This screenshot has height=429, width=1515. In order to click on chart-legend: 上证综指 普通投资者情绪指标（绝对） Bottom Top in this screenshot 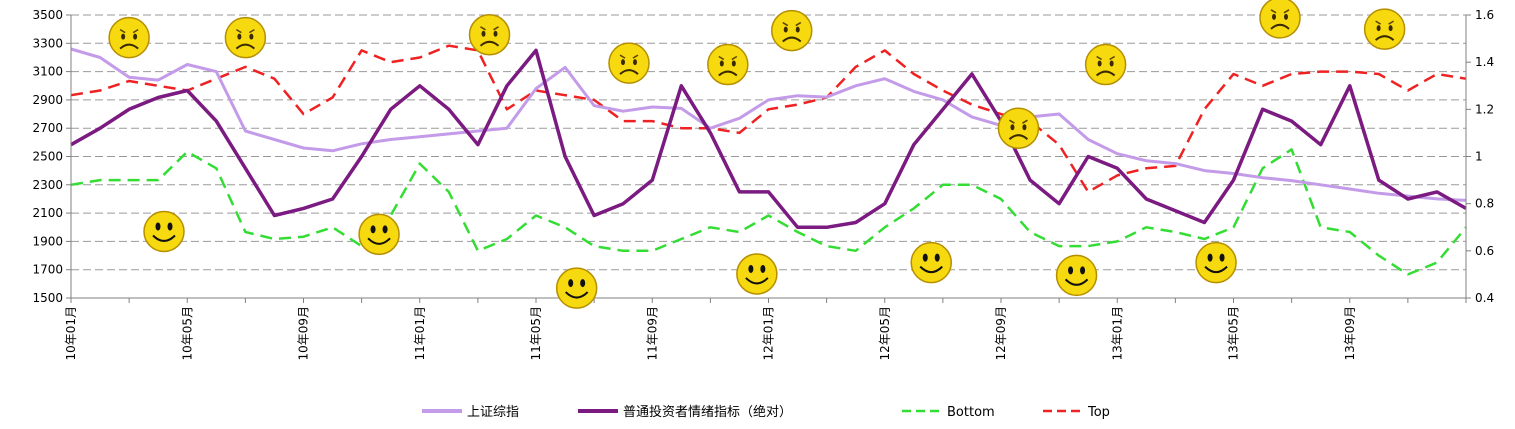, I will do `click(766, 412)`.